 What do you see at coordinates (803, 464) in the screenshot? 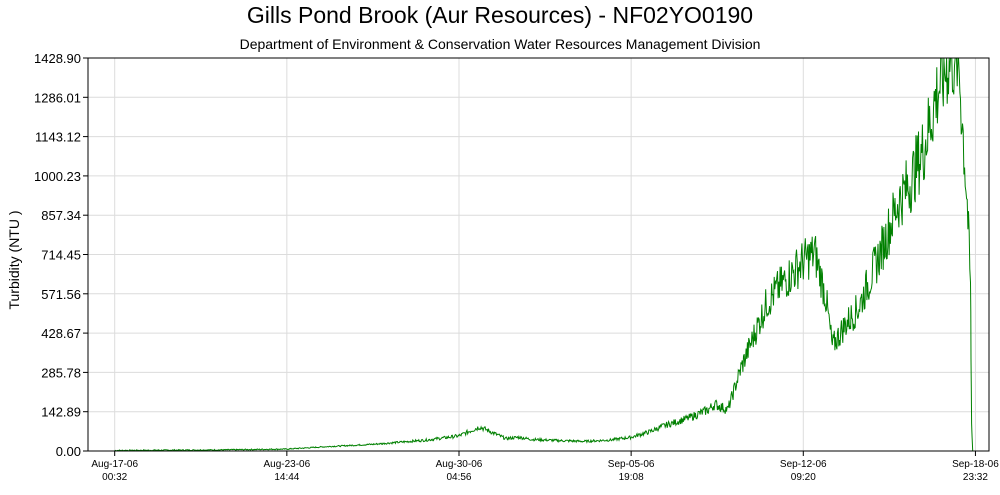
I see `x-tick-date: Sep-12-06` at bounding box center [803, 464].